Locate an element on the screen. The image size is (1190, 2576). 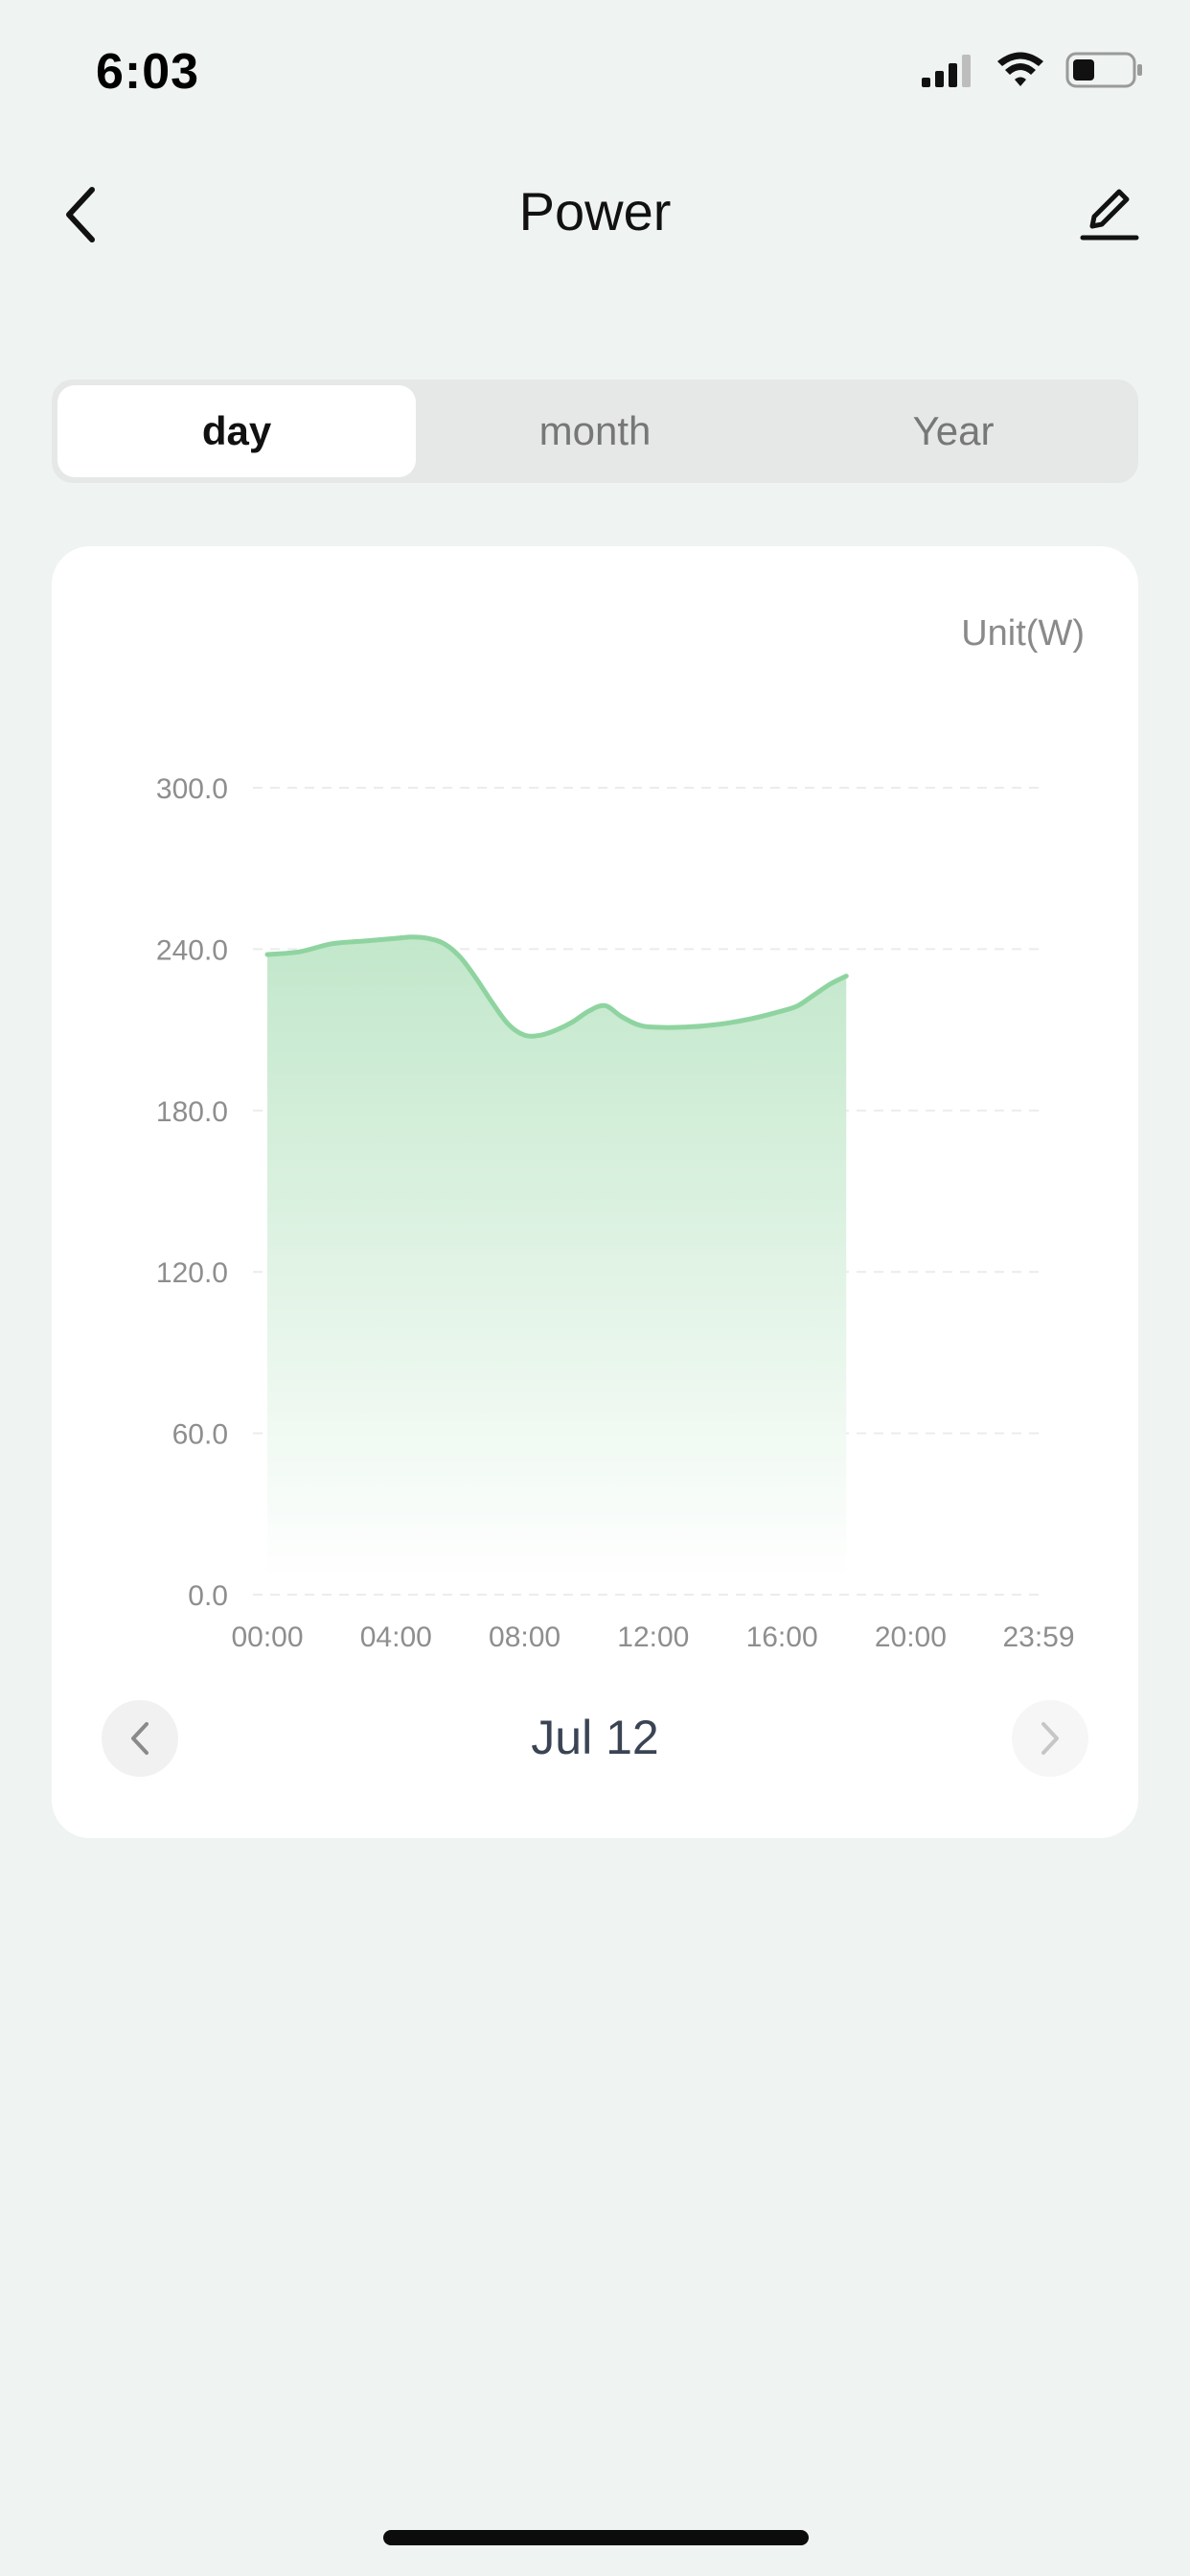
power-area-fill is located at coordinates (557, 1258).